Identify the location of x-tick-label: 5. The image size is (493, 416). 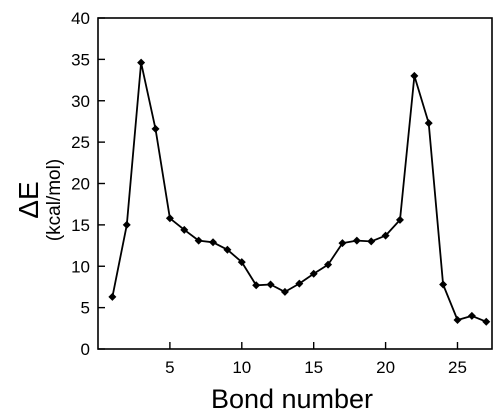
(169, 367).